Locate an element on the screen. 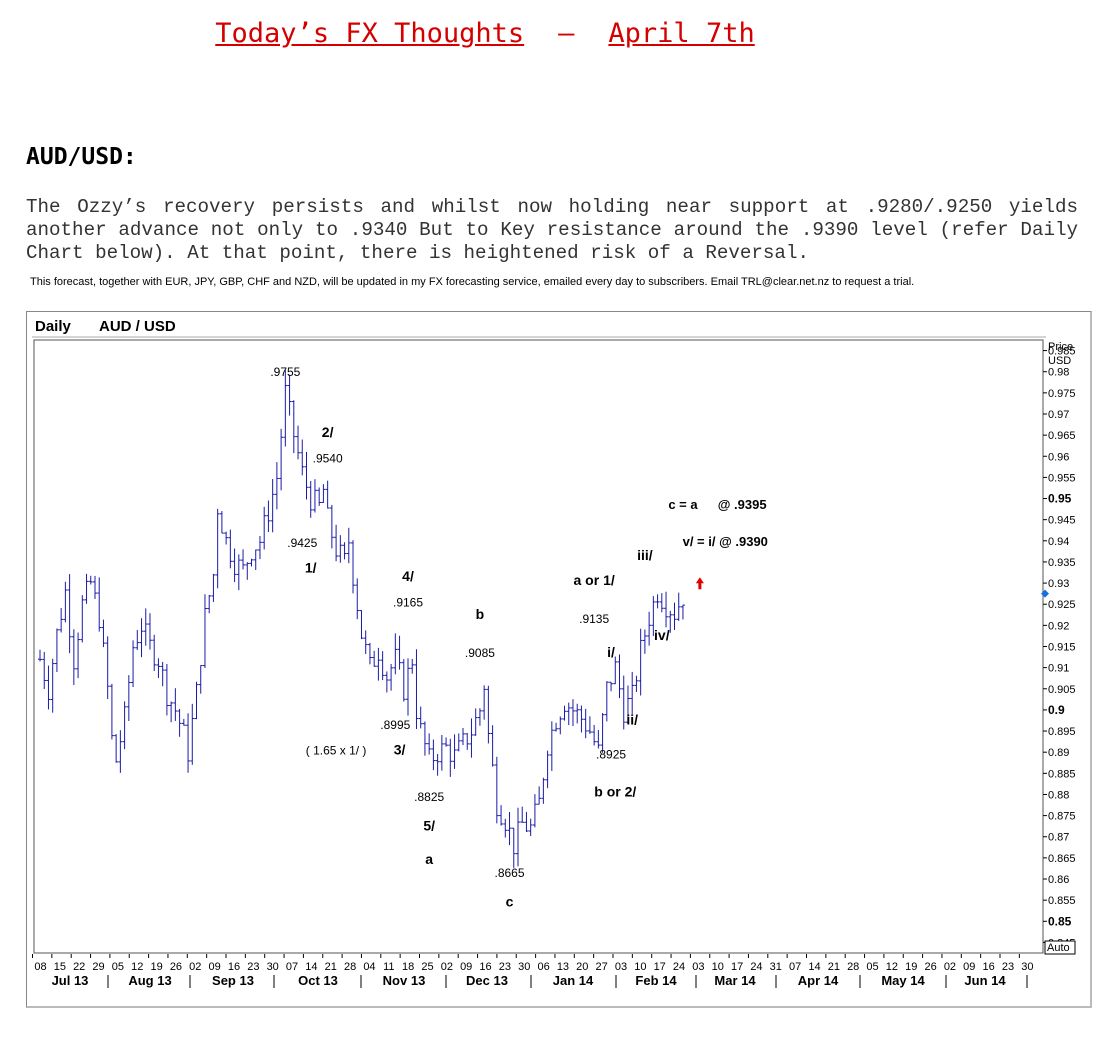 The width and height of the screenshot is (1110, 1059). auto-scale-button is located at coordinates (1060, 947).